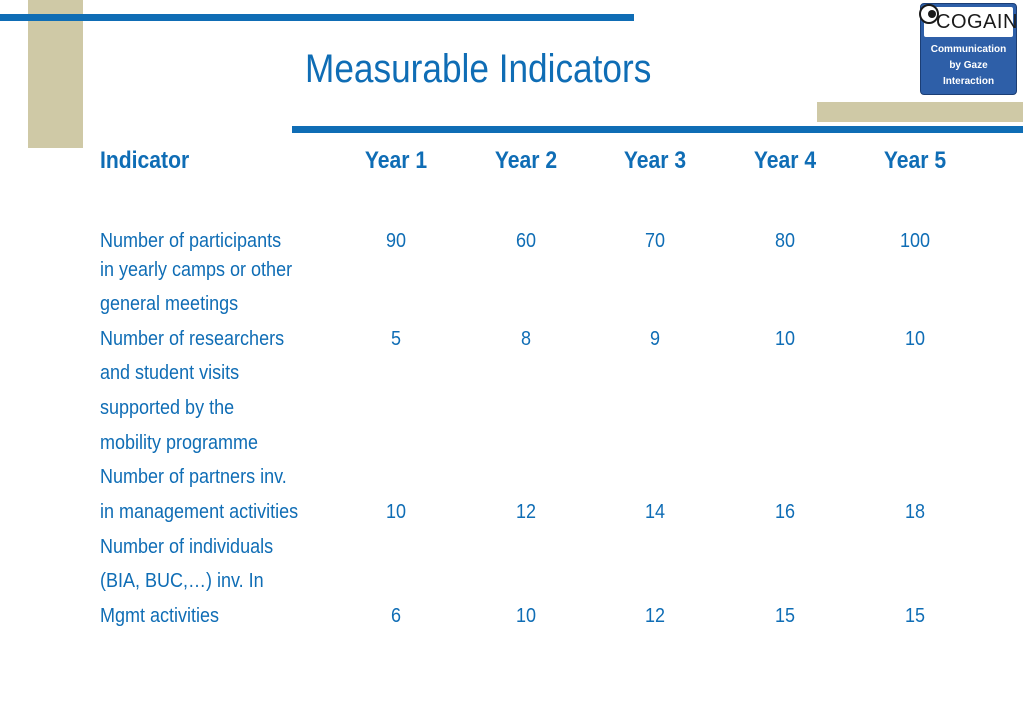 The height and width of the screenshot is (708, 1023). I want to click on table-row-label: supported by the, so click(167, 408).